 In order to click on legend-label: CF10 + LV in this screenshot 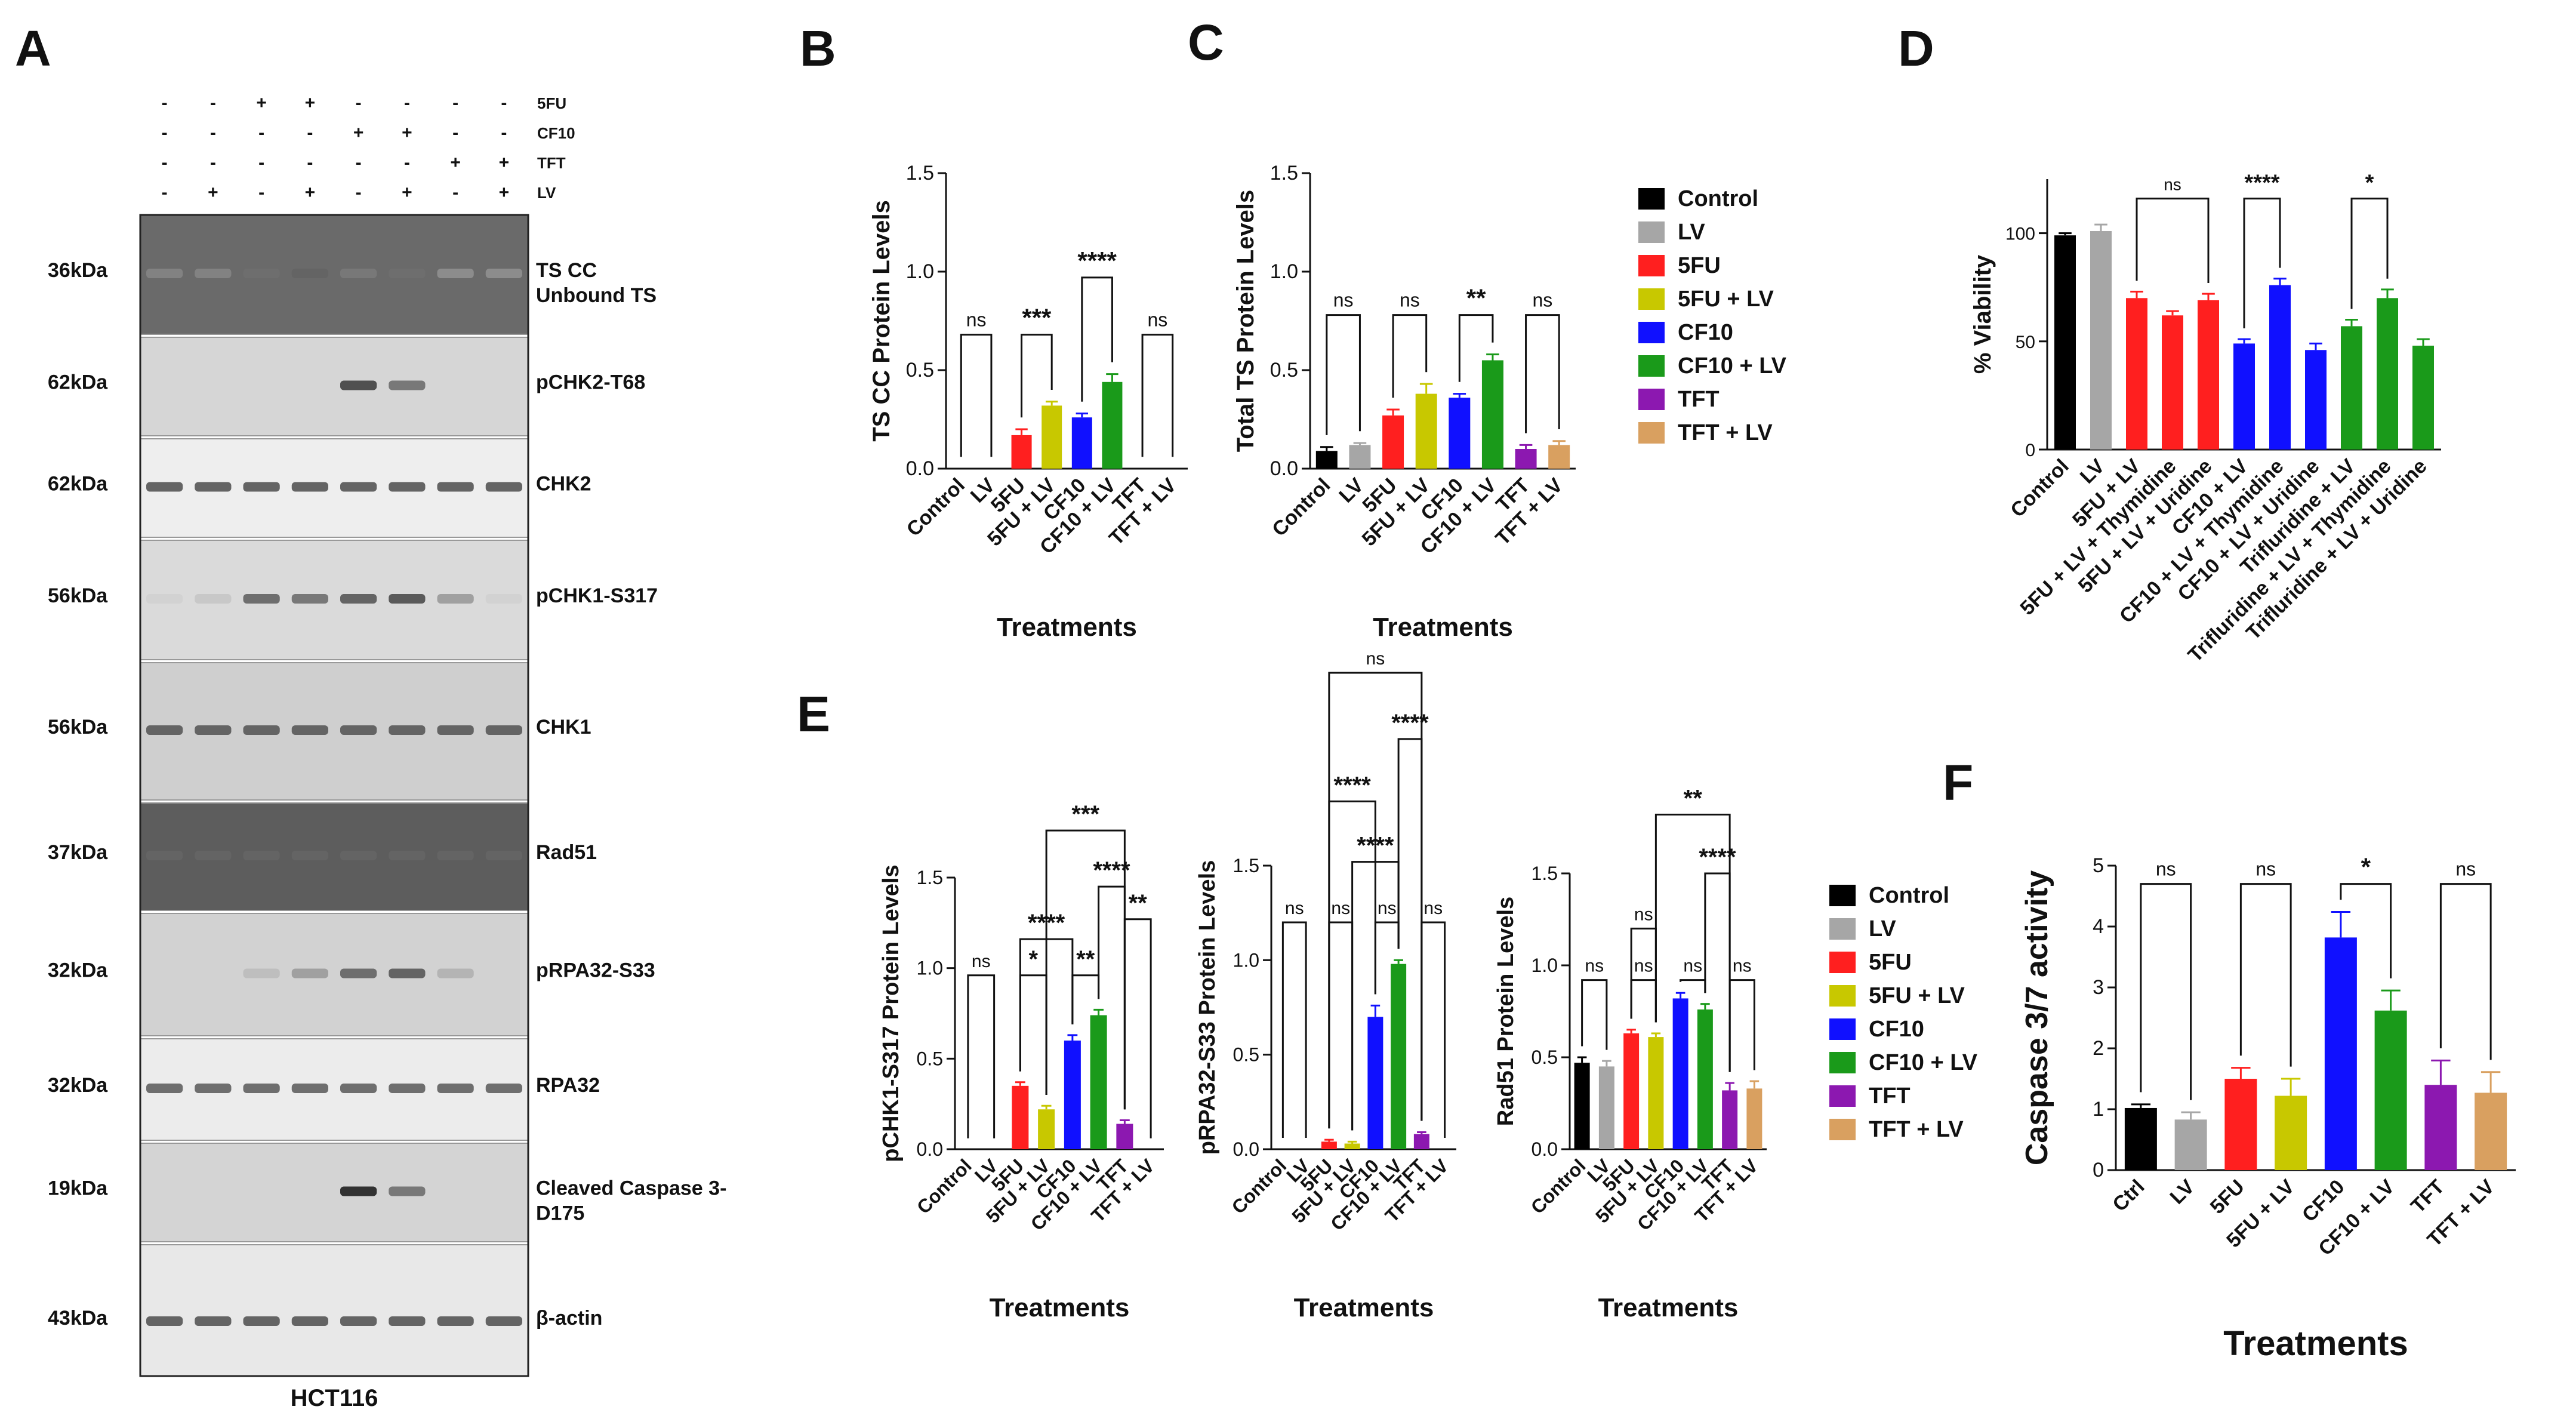, I will do `click(1923, 1063)`.